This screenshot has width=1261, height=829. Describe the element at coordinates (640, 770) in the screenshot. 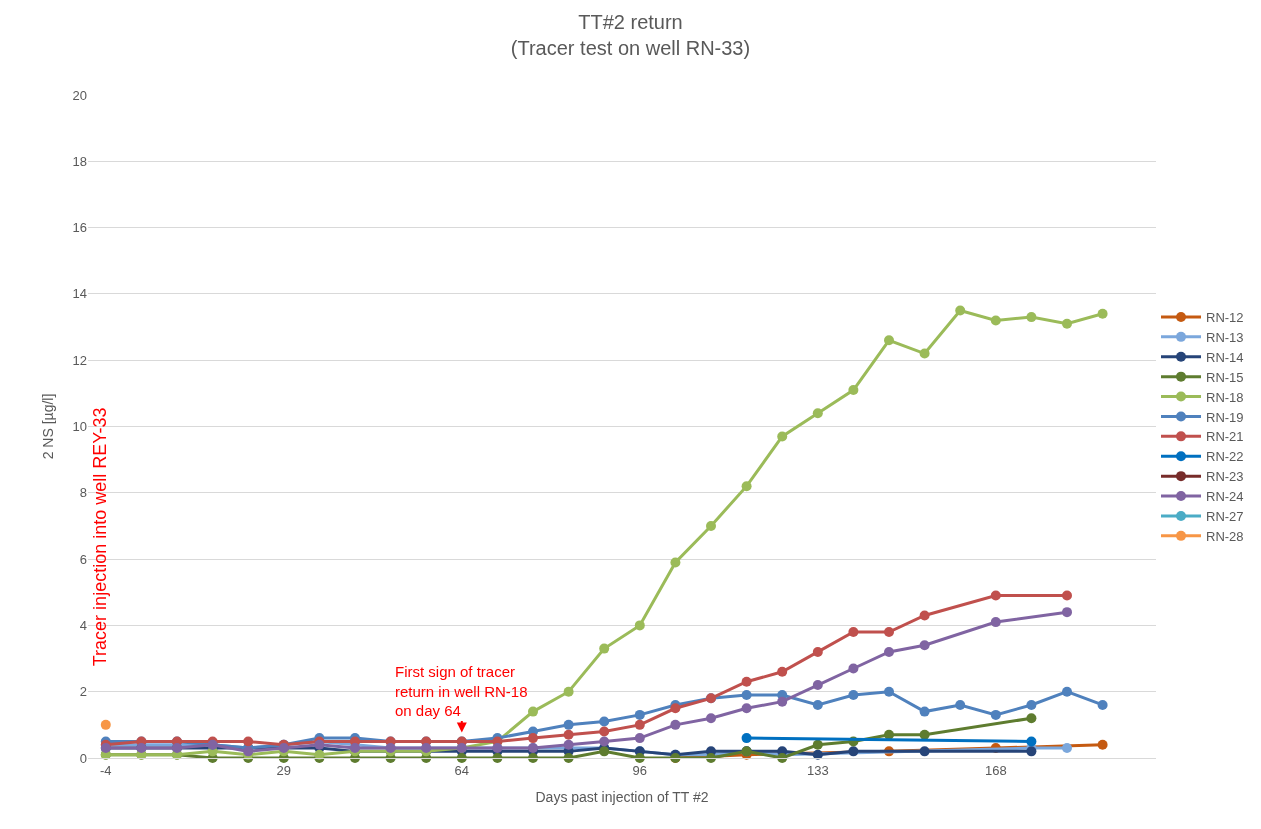

I see `x-tick-label: 96` at that location.